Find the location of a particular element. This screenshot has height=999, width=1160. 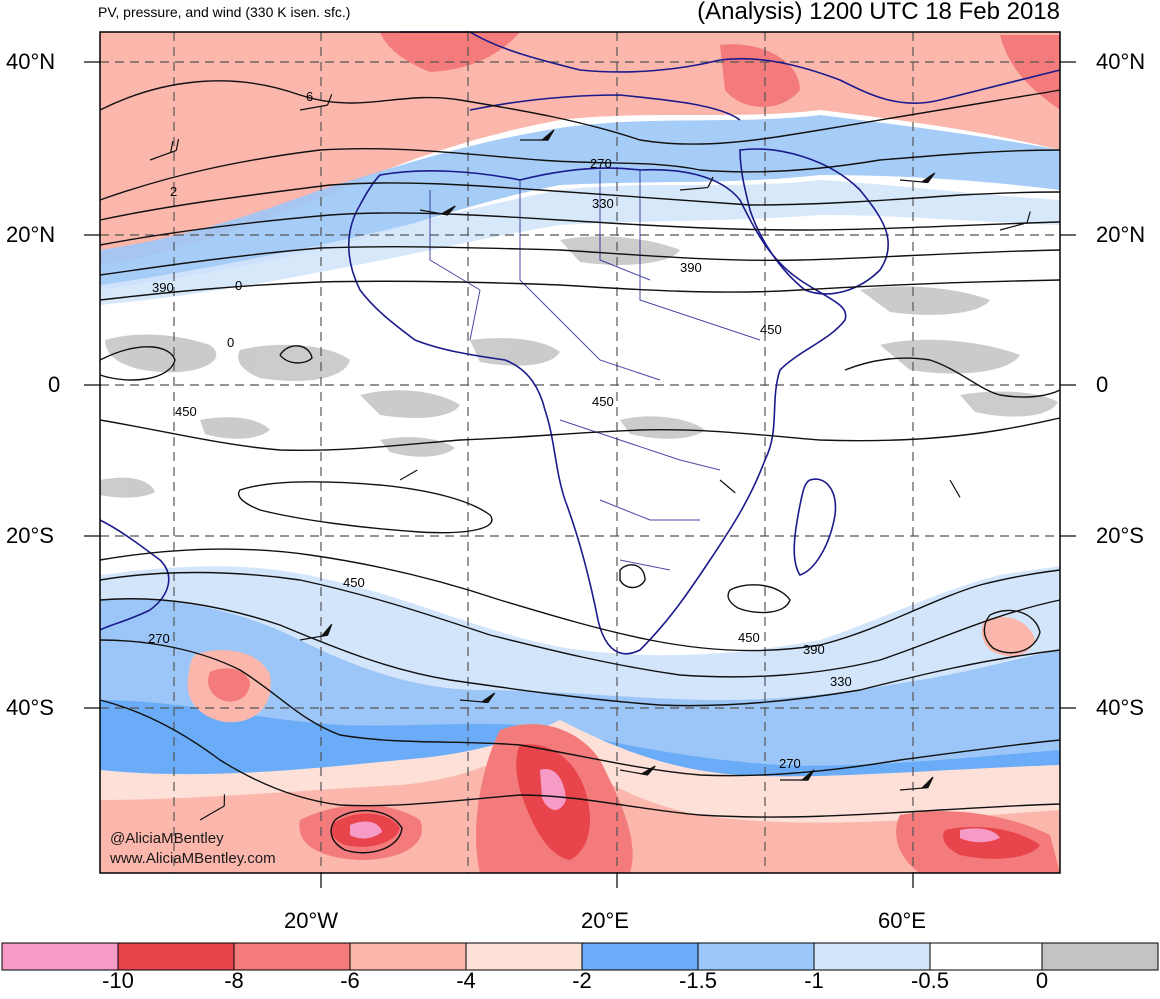

lon-label-20w: 20°W is located at coordinates (311, 920).